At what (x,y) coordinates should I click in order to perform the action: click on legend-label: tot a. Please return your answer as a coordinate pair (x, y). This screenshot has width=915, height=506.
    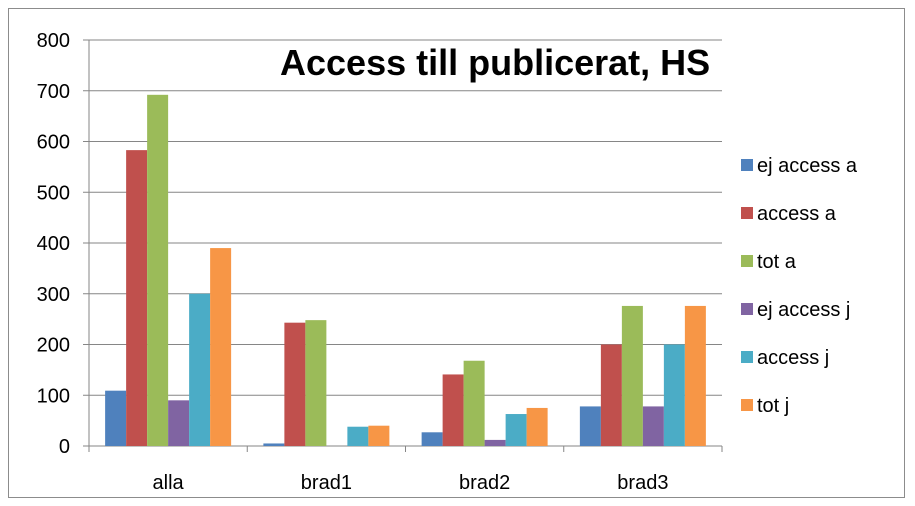
    Looking at the image, I should click on (777, 262).